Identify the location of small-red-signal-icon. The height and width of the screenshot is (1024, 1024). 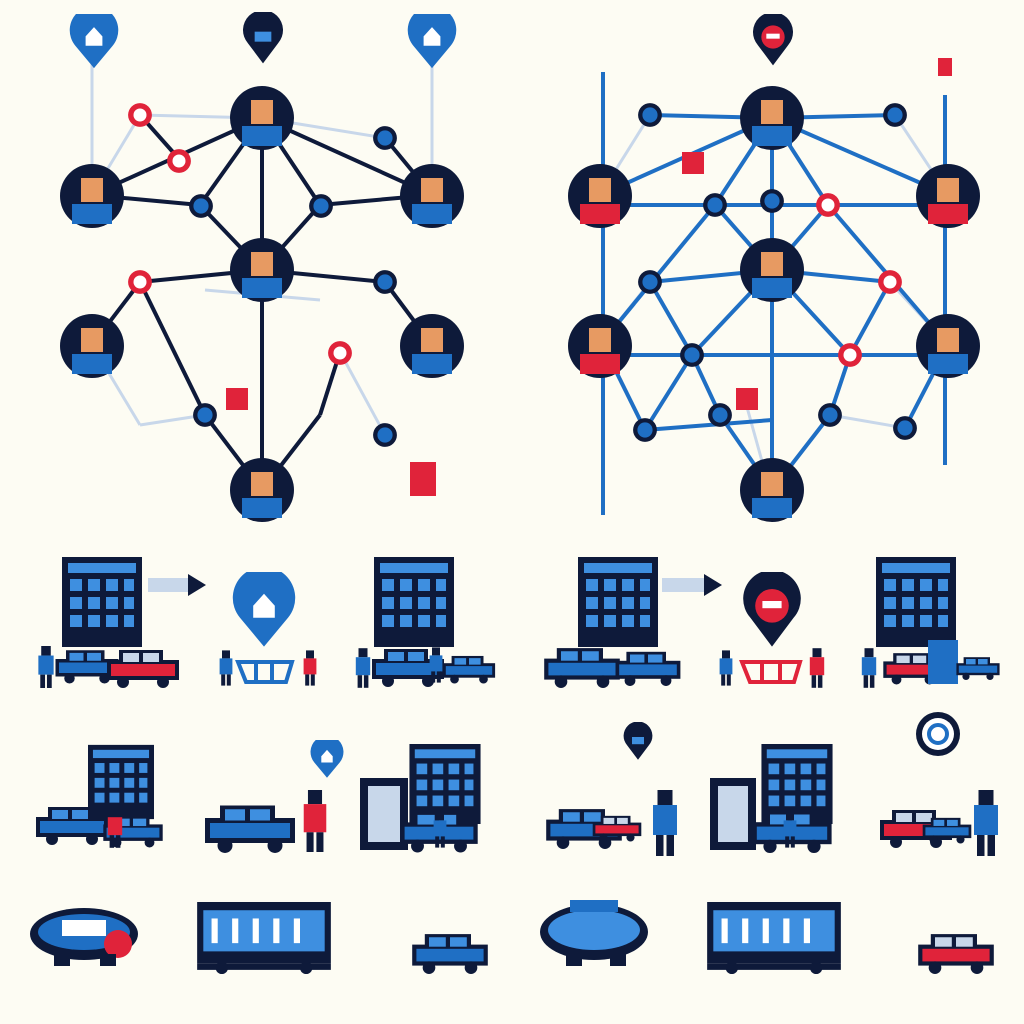
(945, 67).